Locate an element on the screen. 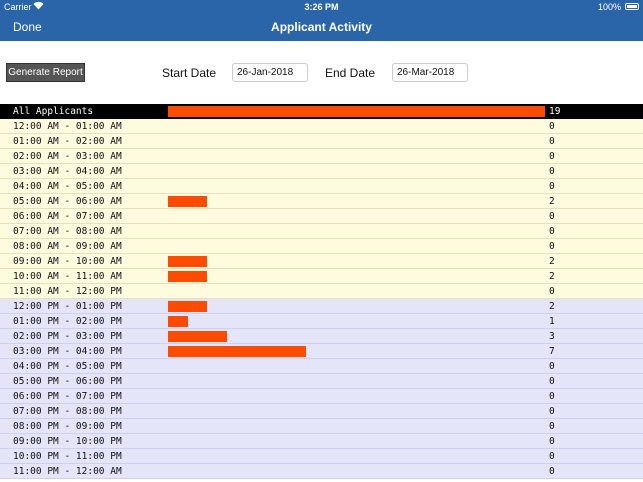 The image size is (643, 482). navigation-bar: Done Applicant Activity is located at coordinates (321, 27).